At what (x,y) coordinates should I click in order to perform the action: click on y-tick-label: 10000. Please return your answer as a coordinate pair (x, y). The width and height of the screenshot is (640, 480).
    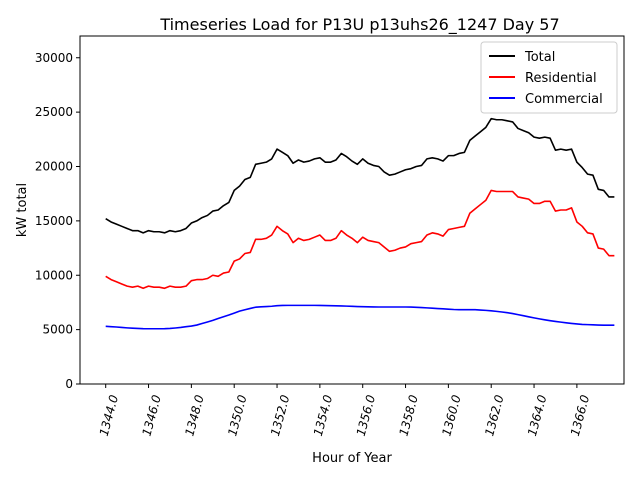
    Looking at the image, I should click on (54, 275).